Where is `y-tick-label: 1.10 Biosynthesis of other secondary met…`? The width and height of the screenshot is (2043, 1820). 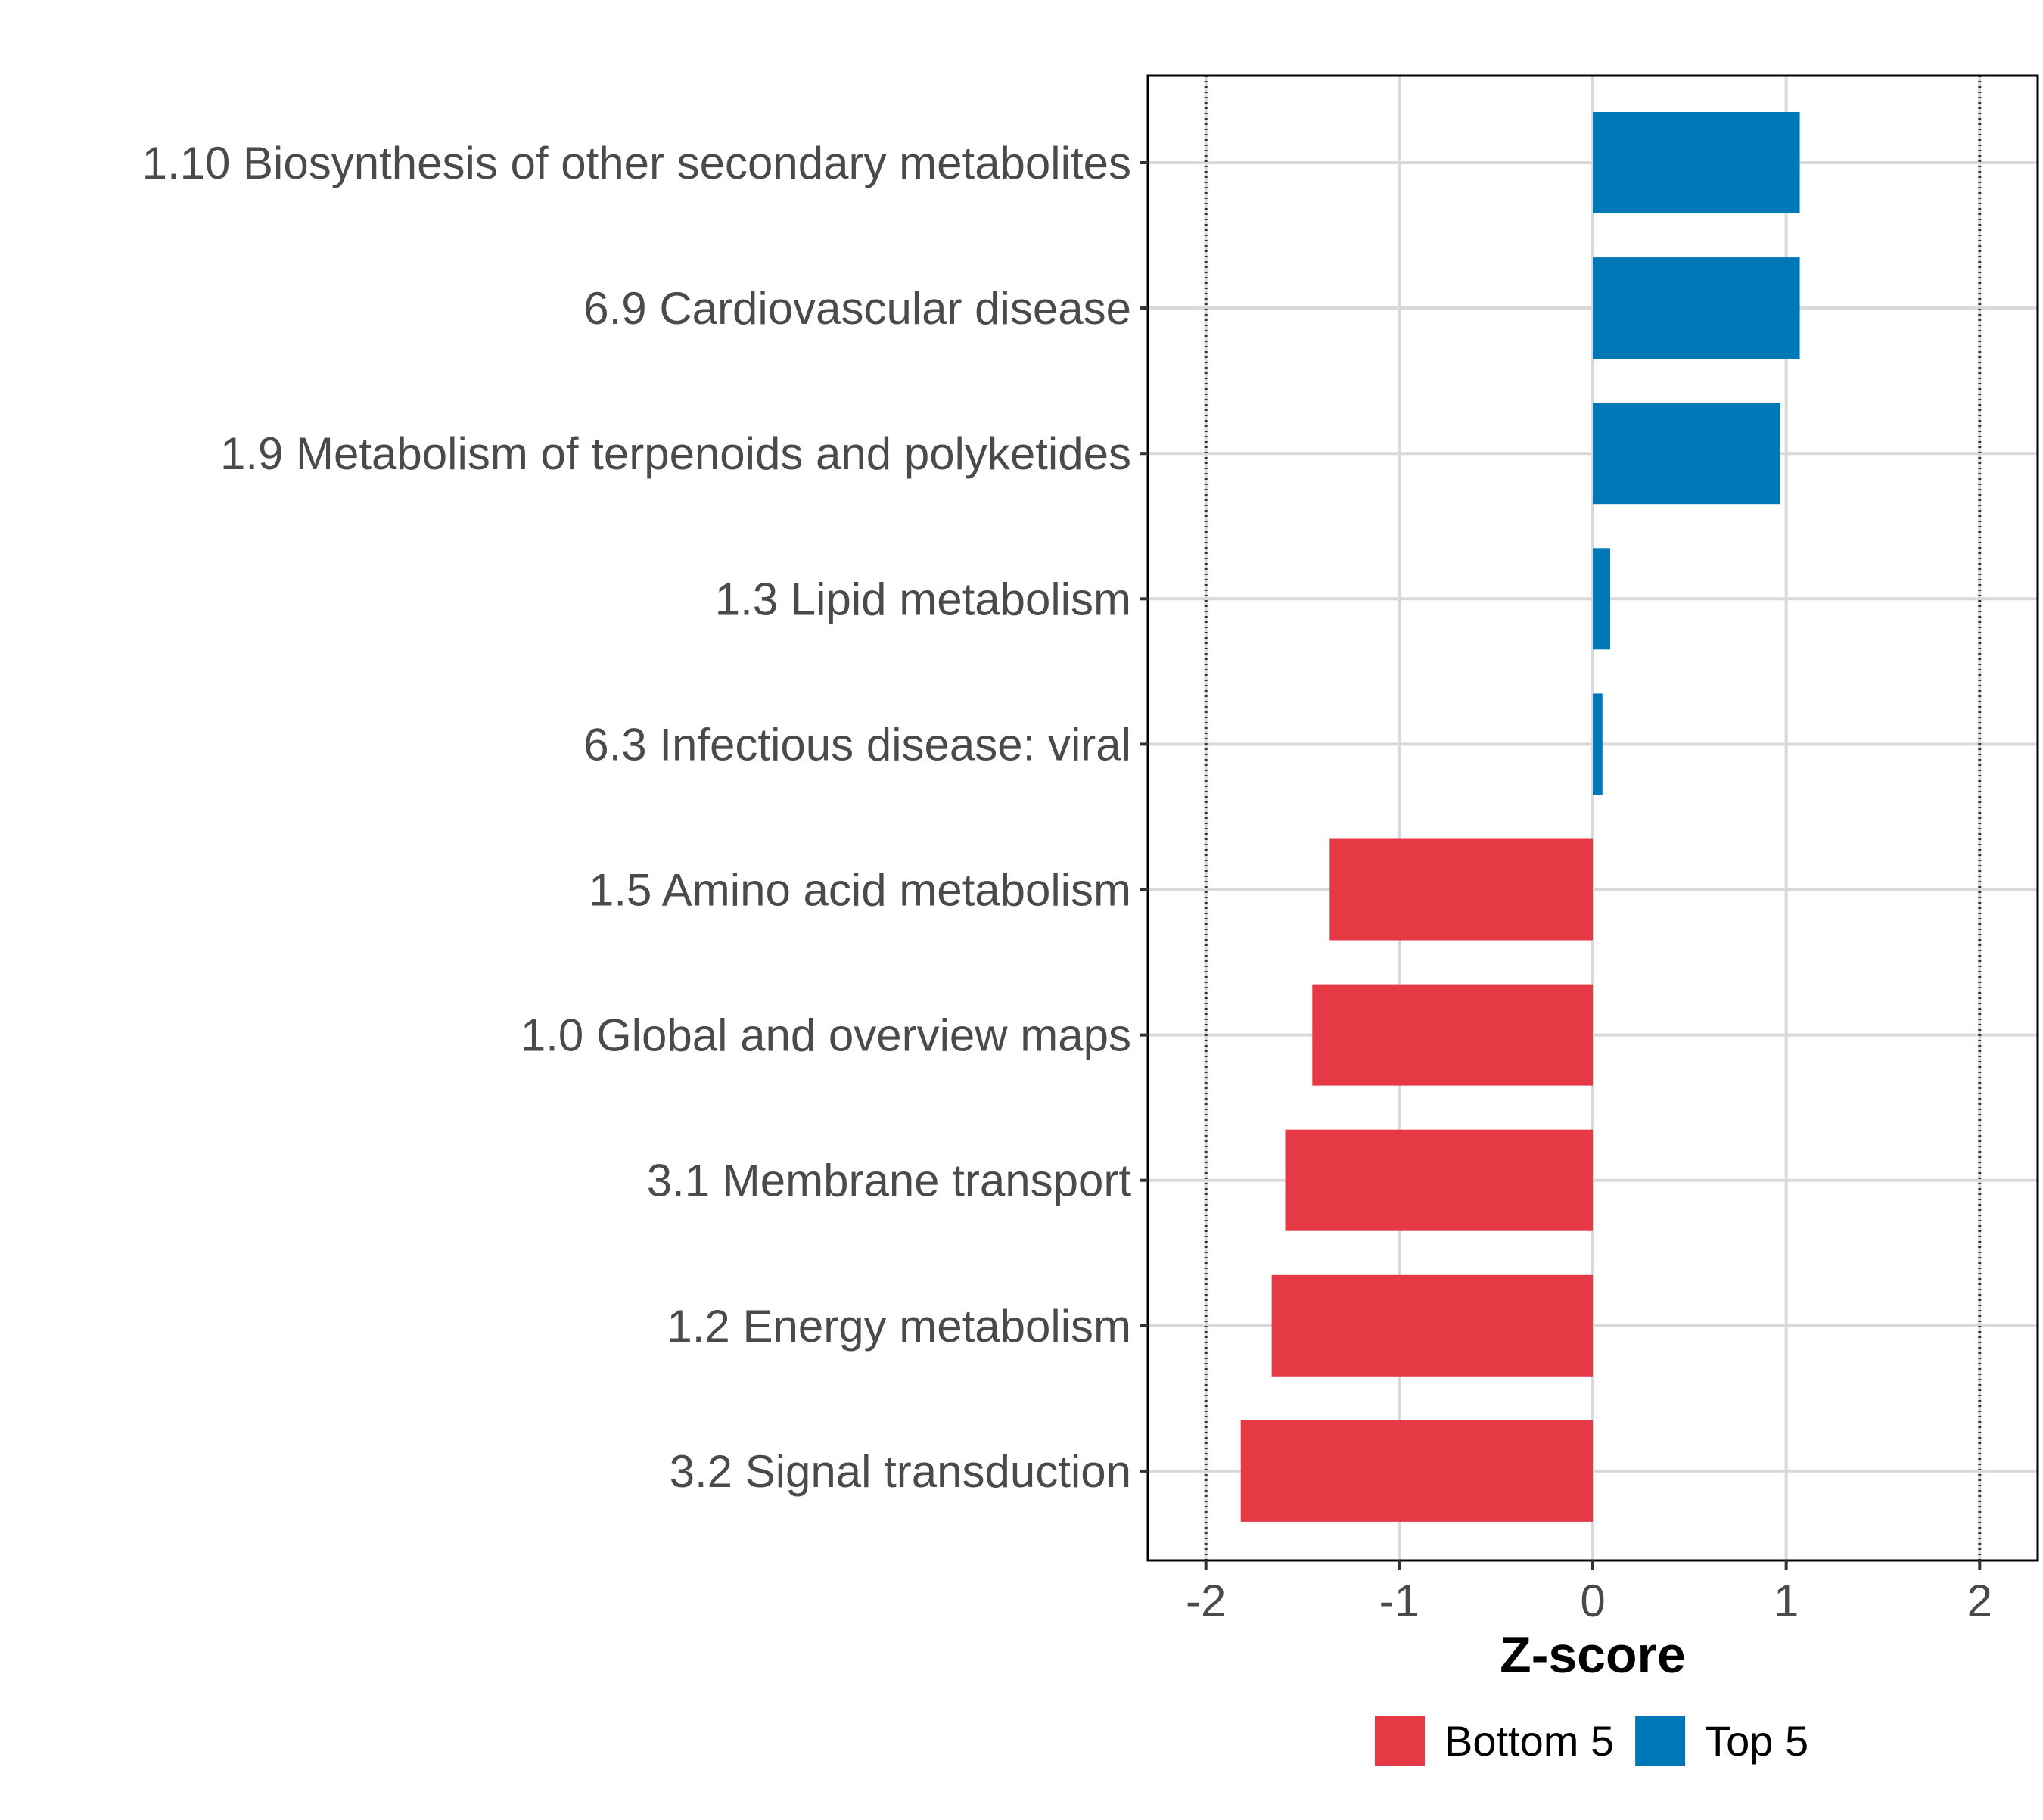
y-tick-label: 1.10 Biosynthesis of other secondary met… is located at coordinates (637, 163).